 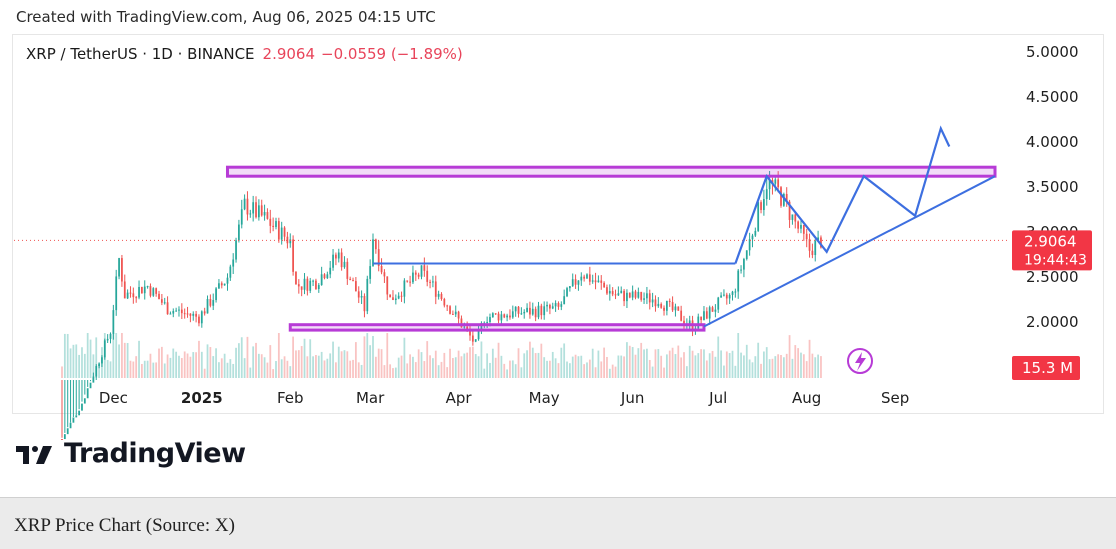 What do you see at coordinates (895, 398) in the screenshot?
I see `x-tick-label: Sep` at bounding box center [895, 398].